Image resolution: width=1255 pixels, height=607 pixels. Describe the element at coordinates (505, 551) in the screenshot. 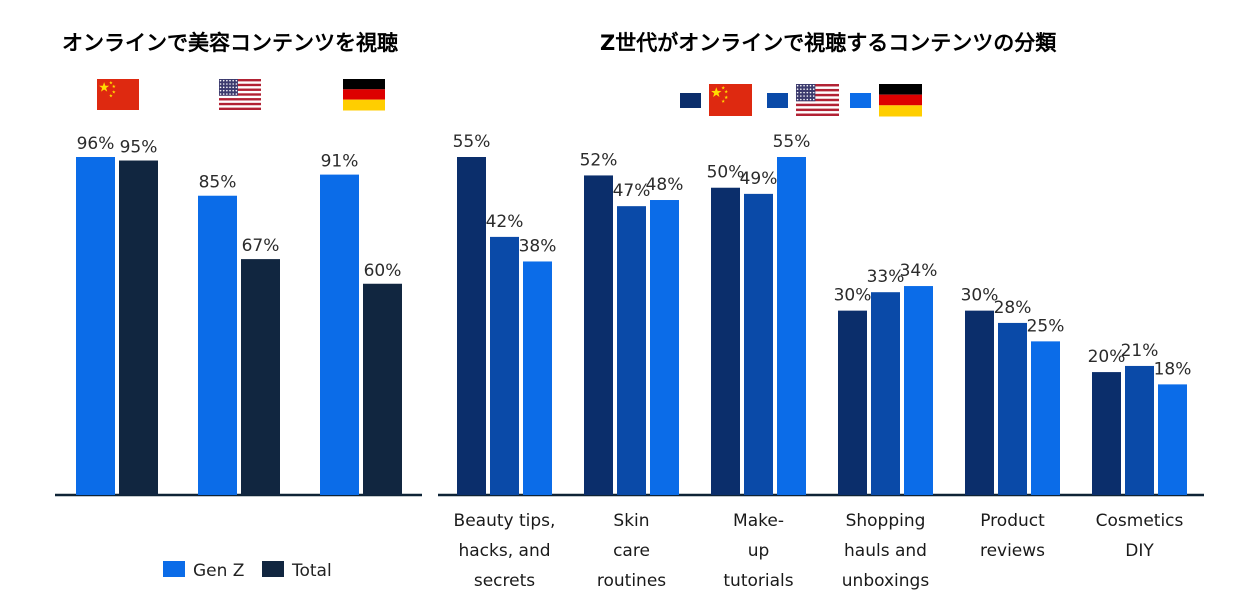

I see `chart2-category-label: Beauty tips, hacks, and secrets` at that location.